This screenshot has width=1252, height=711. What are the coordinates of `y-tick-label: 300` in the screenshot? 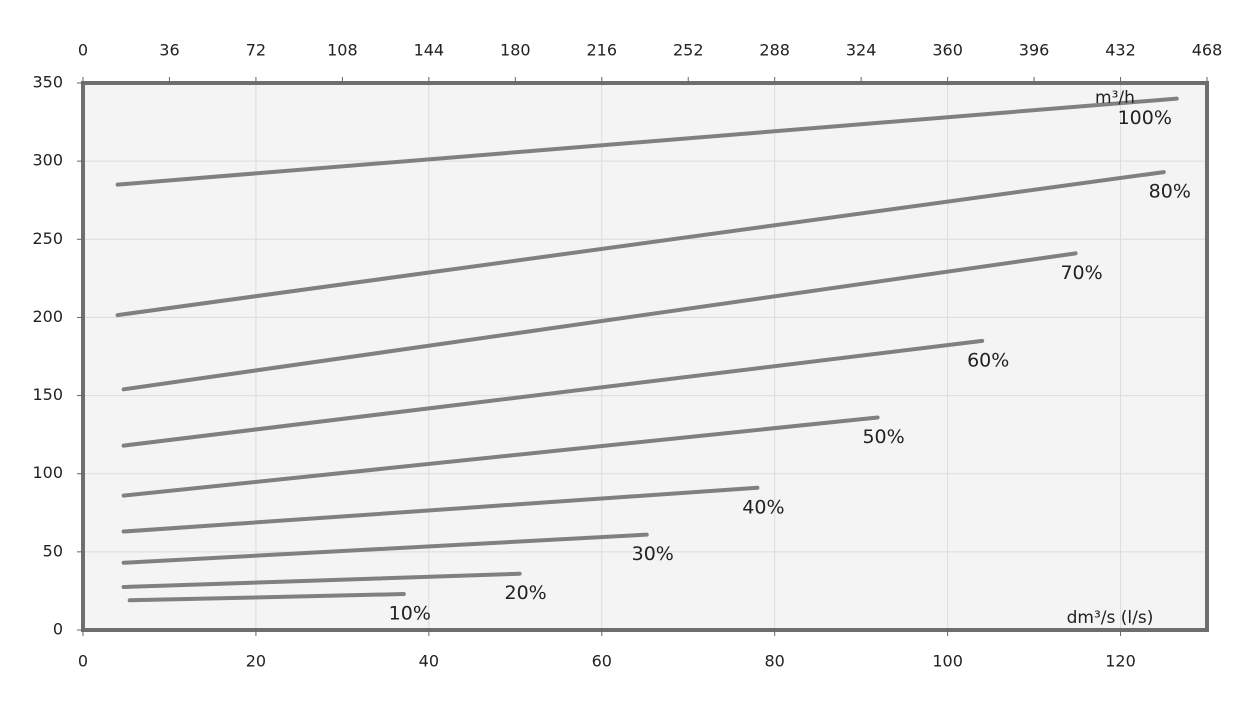 It's located at (47, 160).